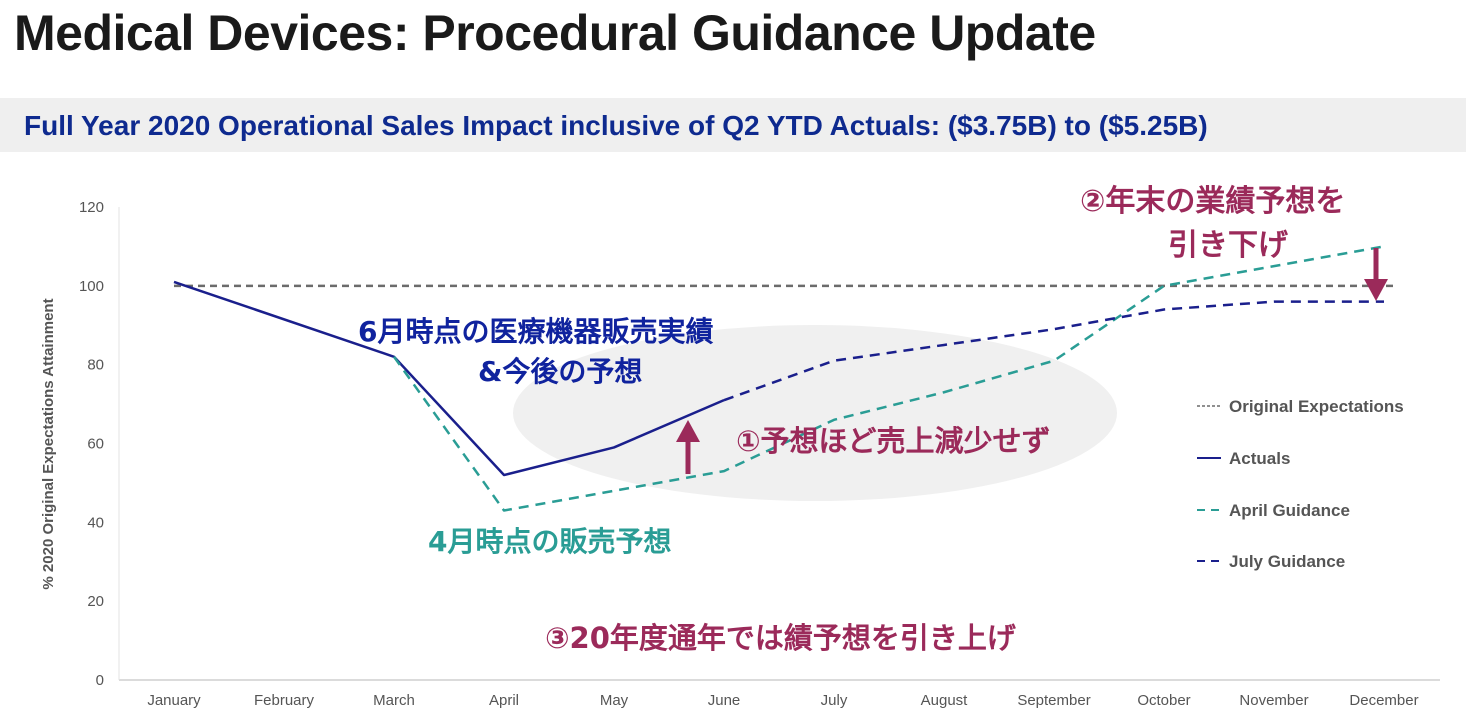 This screenshot has width=1466, height=724. I want to click on legend-label-april: April Guidance, so click(1289, 510).